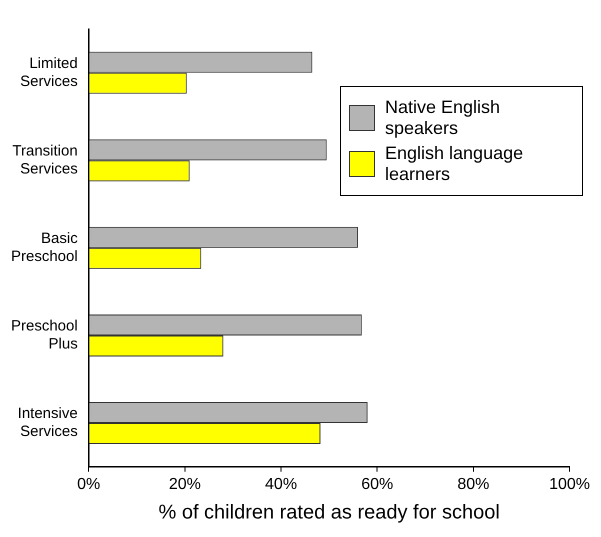 The height and width of the screenshot is (537, 601). Describe the element at coordinates (44, 248) in the screenshot. I see `y-tick-label: Basic Preschool` at that location.